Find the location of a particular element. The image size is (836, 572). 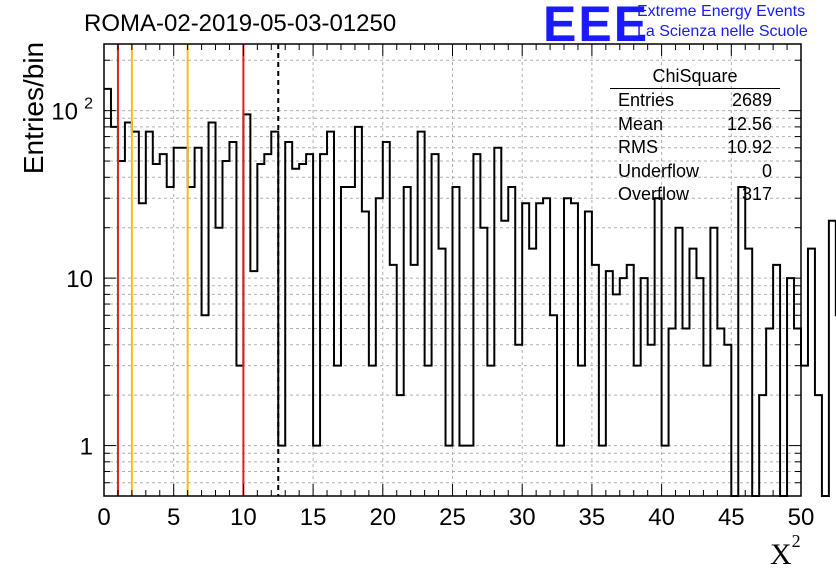

x-tick-label: 20 is located at coordinates (382, 517).